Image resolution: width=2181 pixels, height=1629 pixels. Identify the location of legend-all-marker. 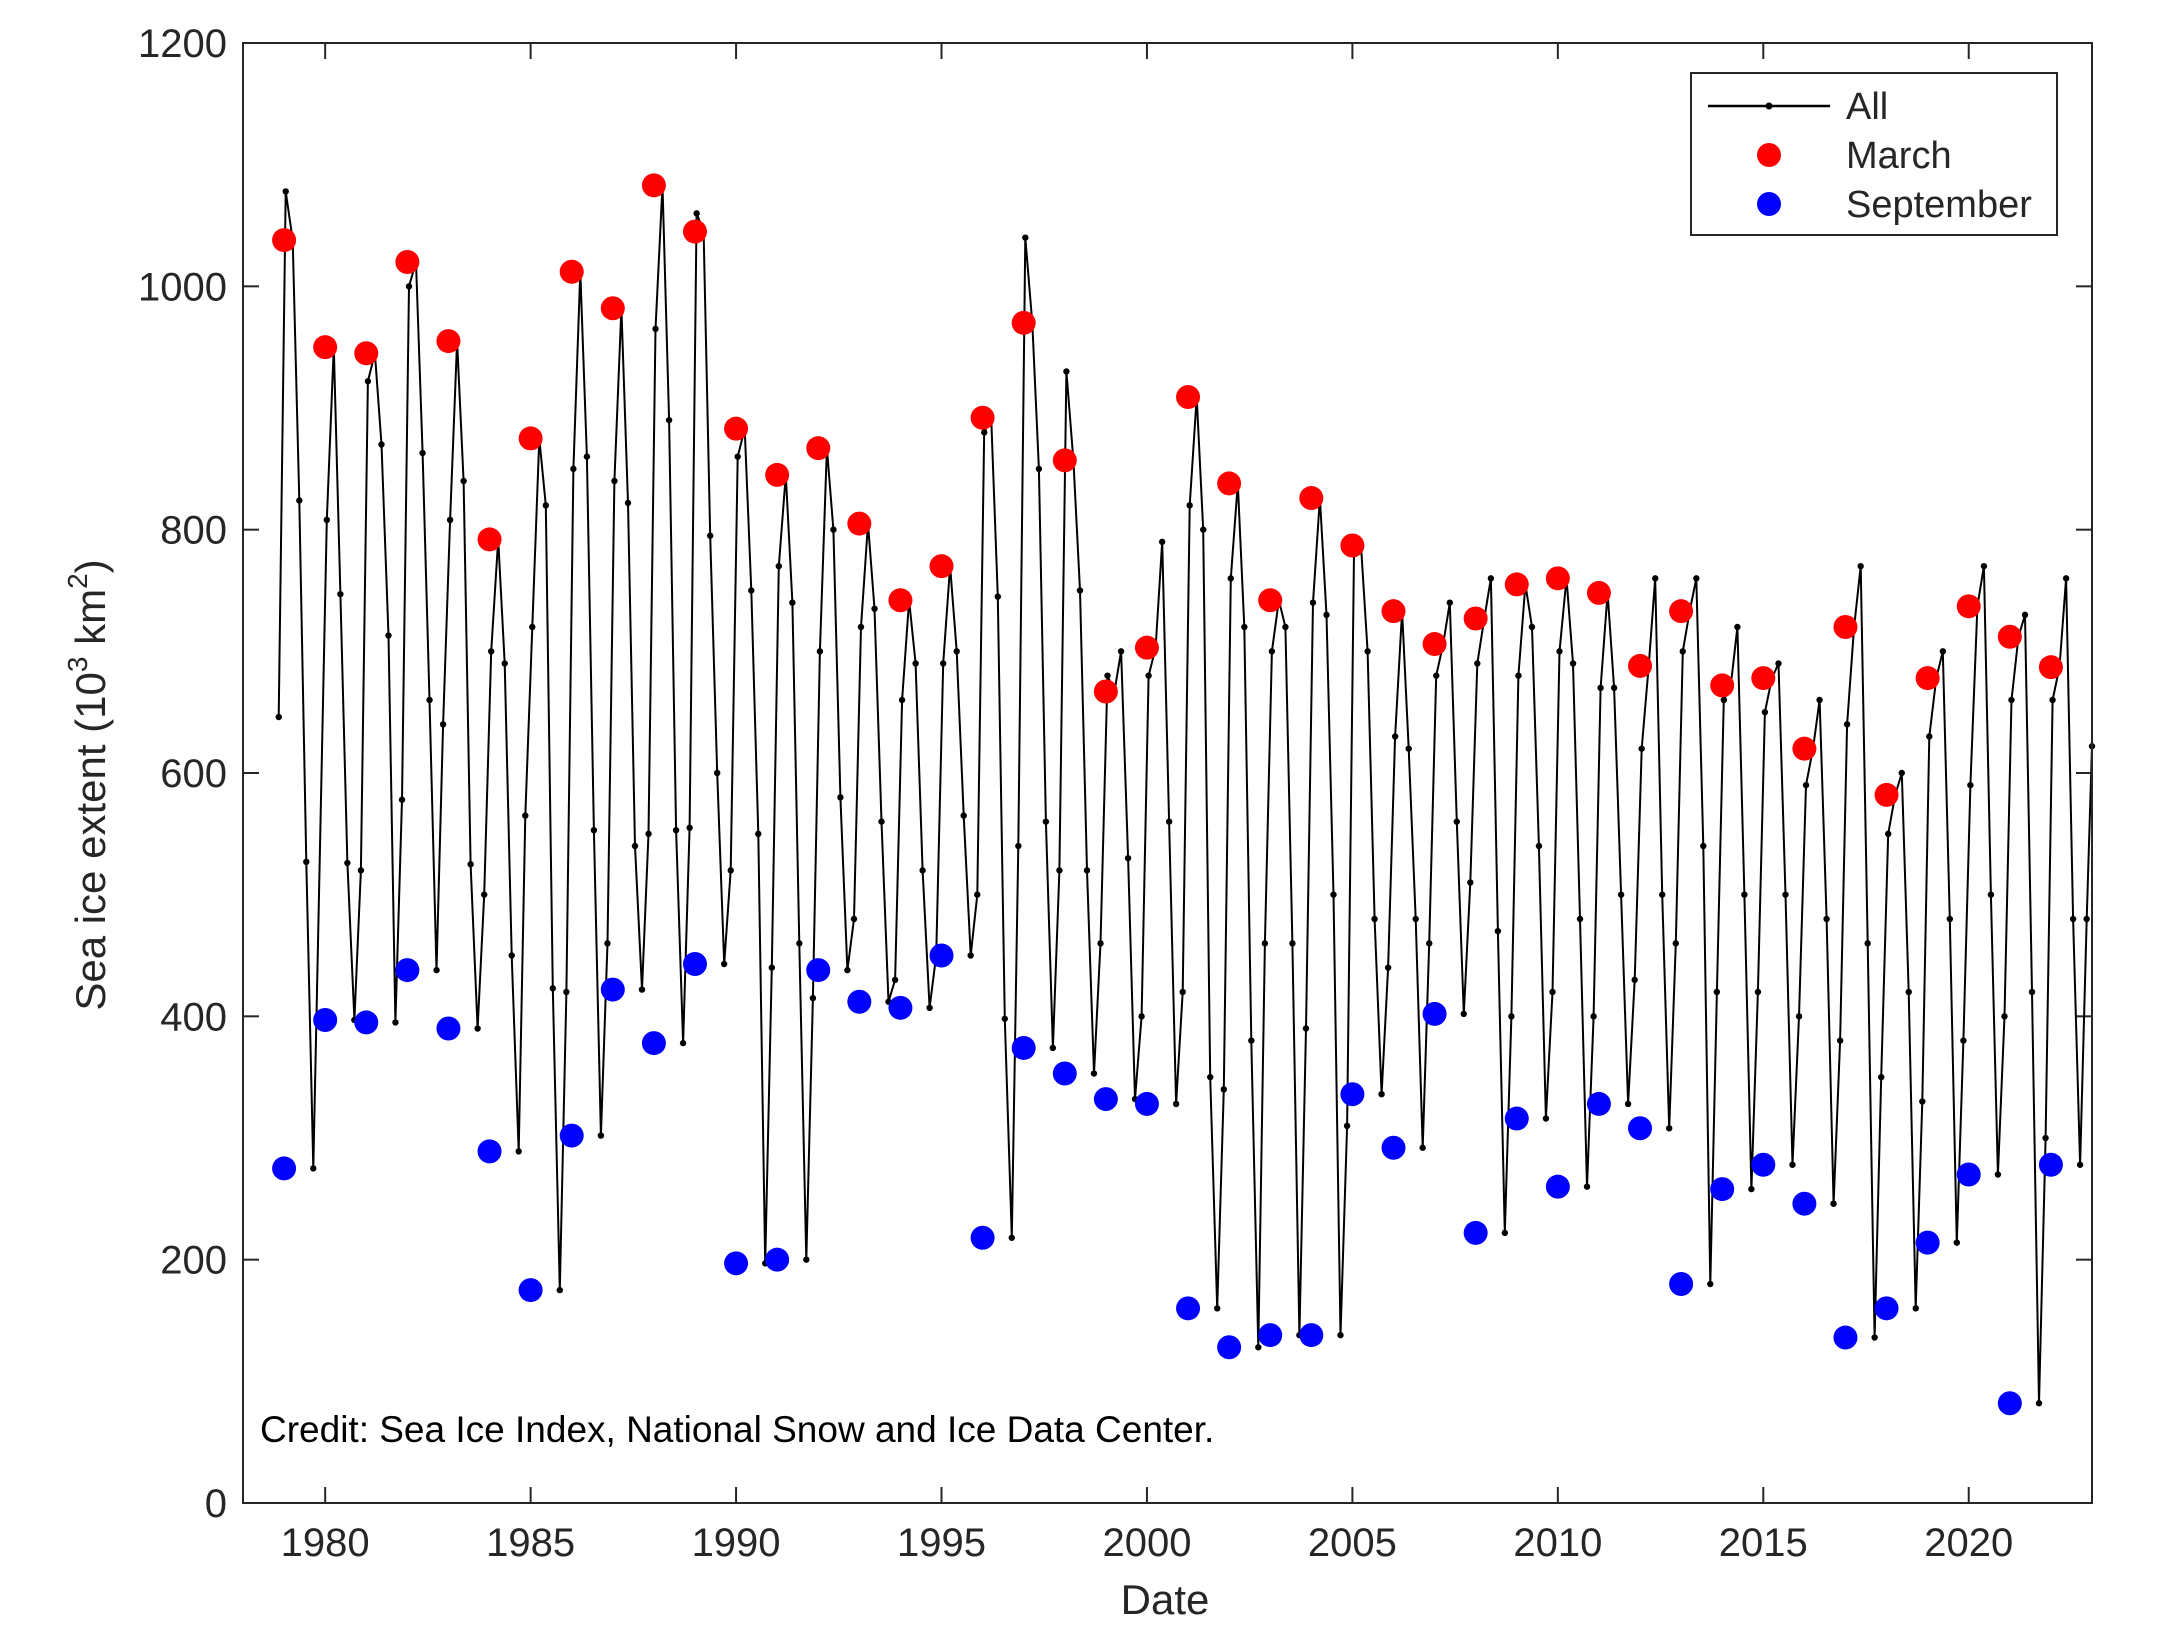
(1769, 106).